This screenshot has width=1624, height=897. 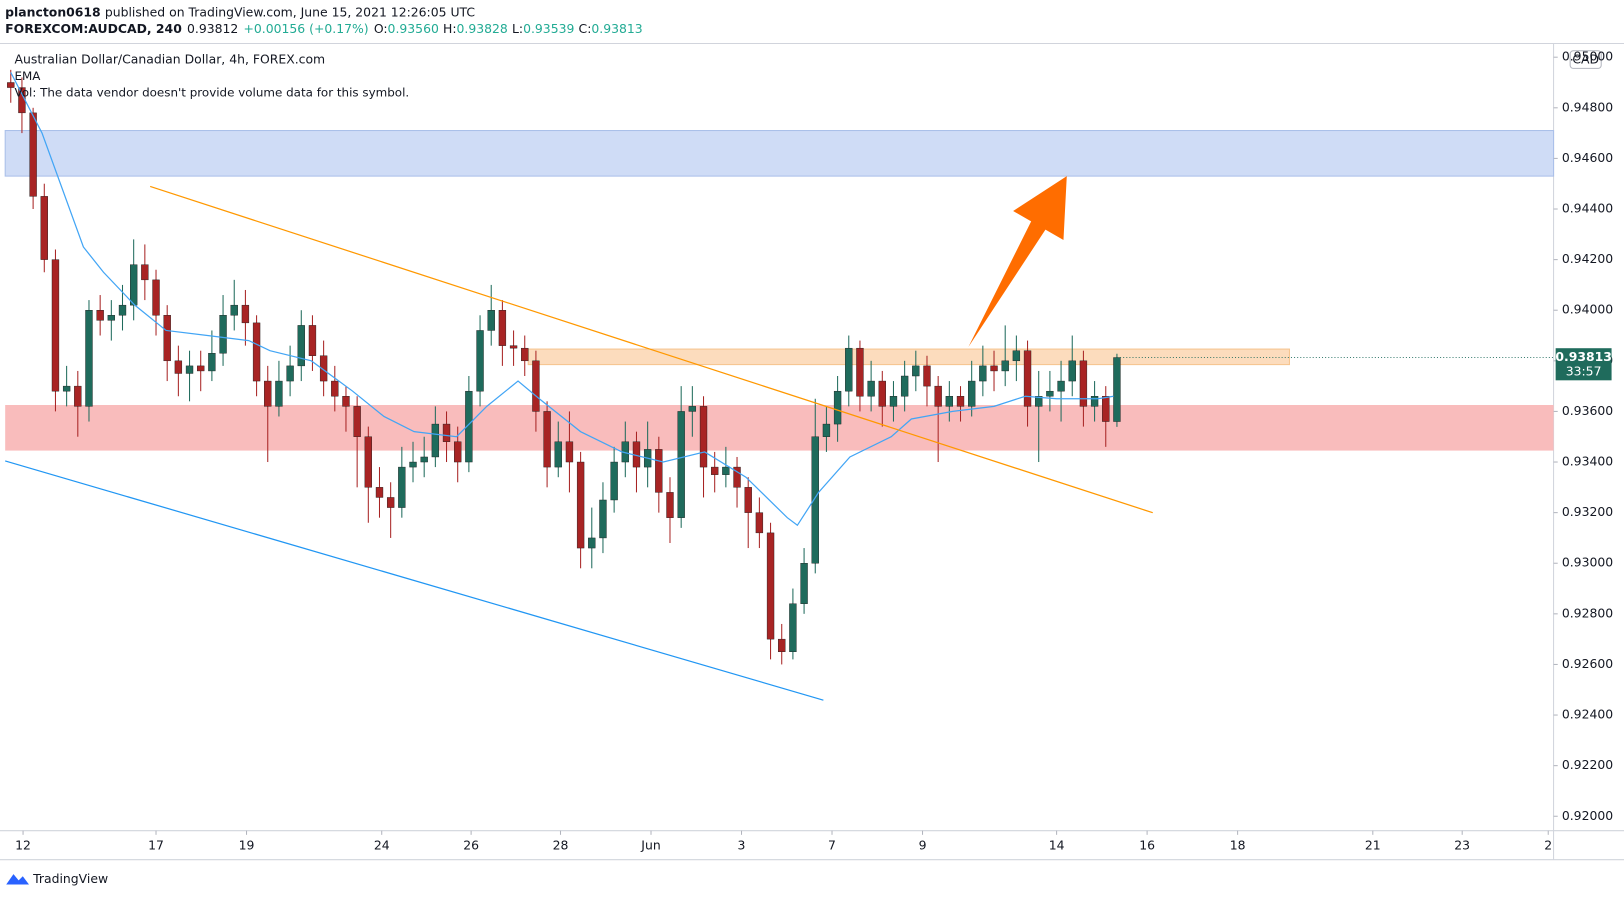 I want to click on x-tick-label: 9, so click(x=923, y=845).